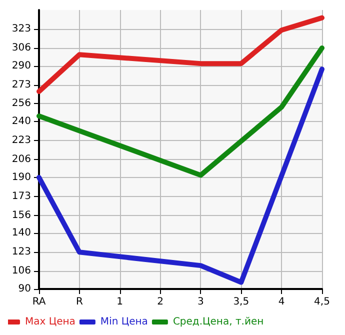 The image size is (345, 335). What do you see at coordinates (21, 196) in the screenshot?
I see `y-tick-label: 173` at bounding box center [21, 196].